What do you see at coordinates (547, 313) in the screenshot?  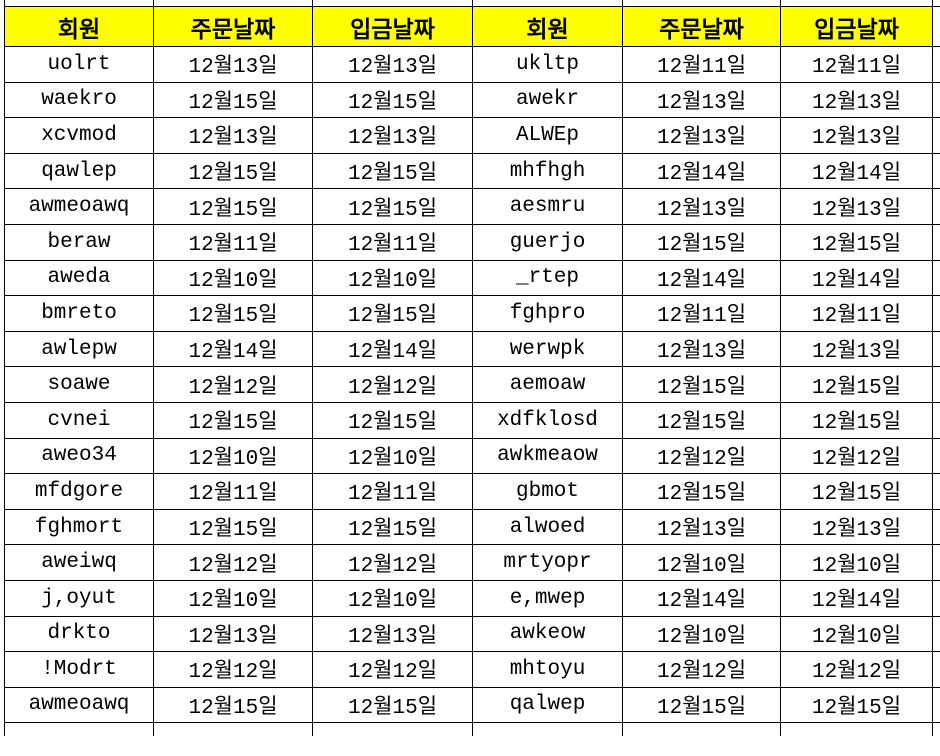 I see `member-cell: fghpro` at bounding box center [547, 313].